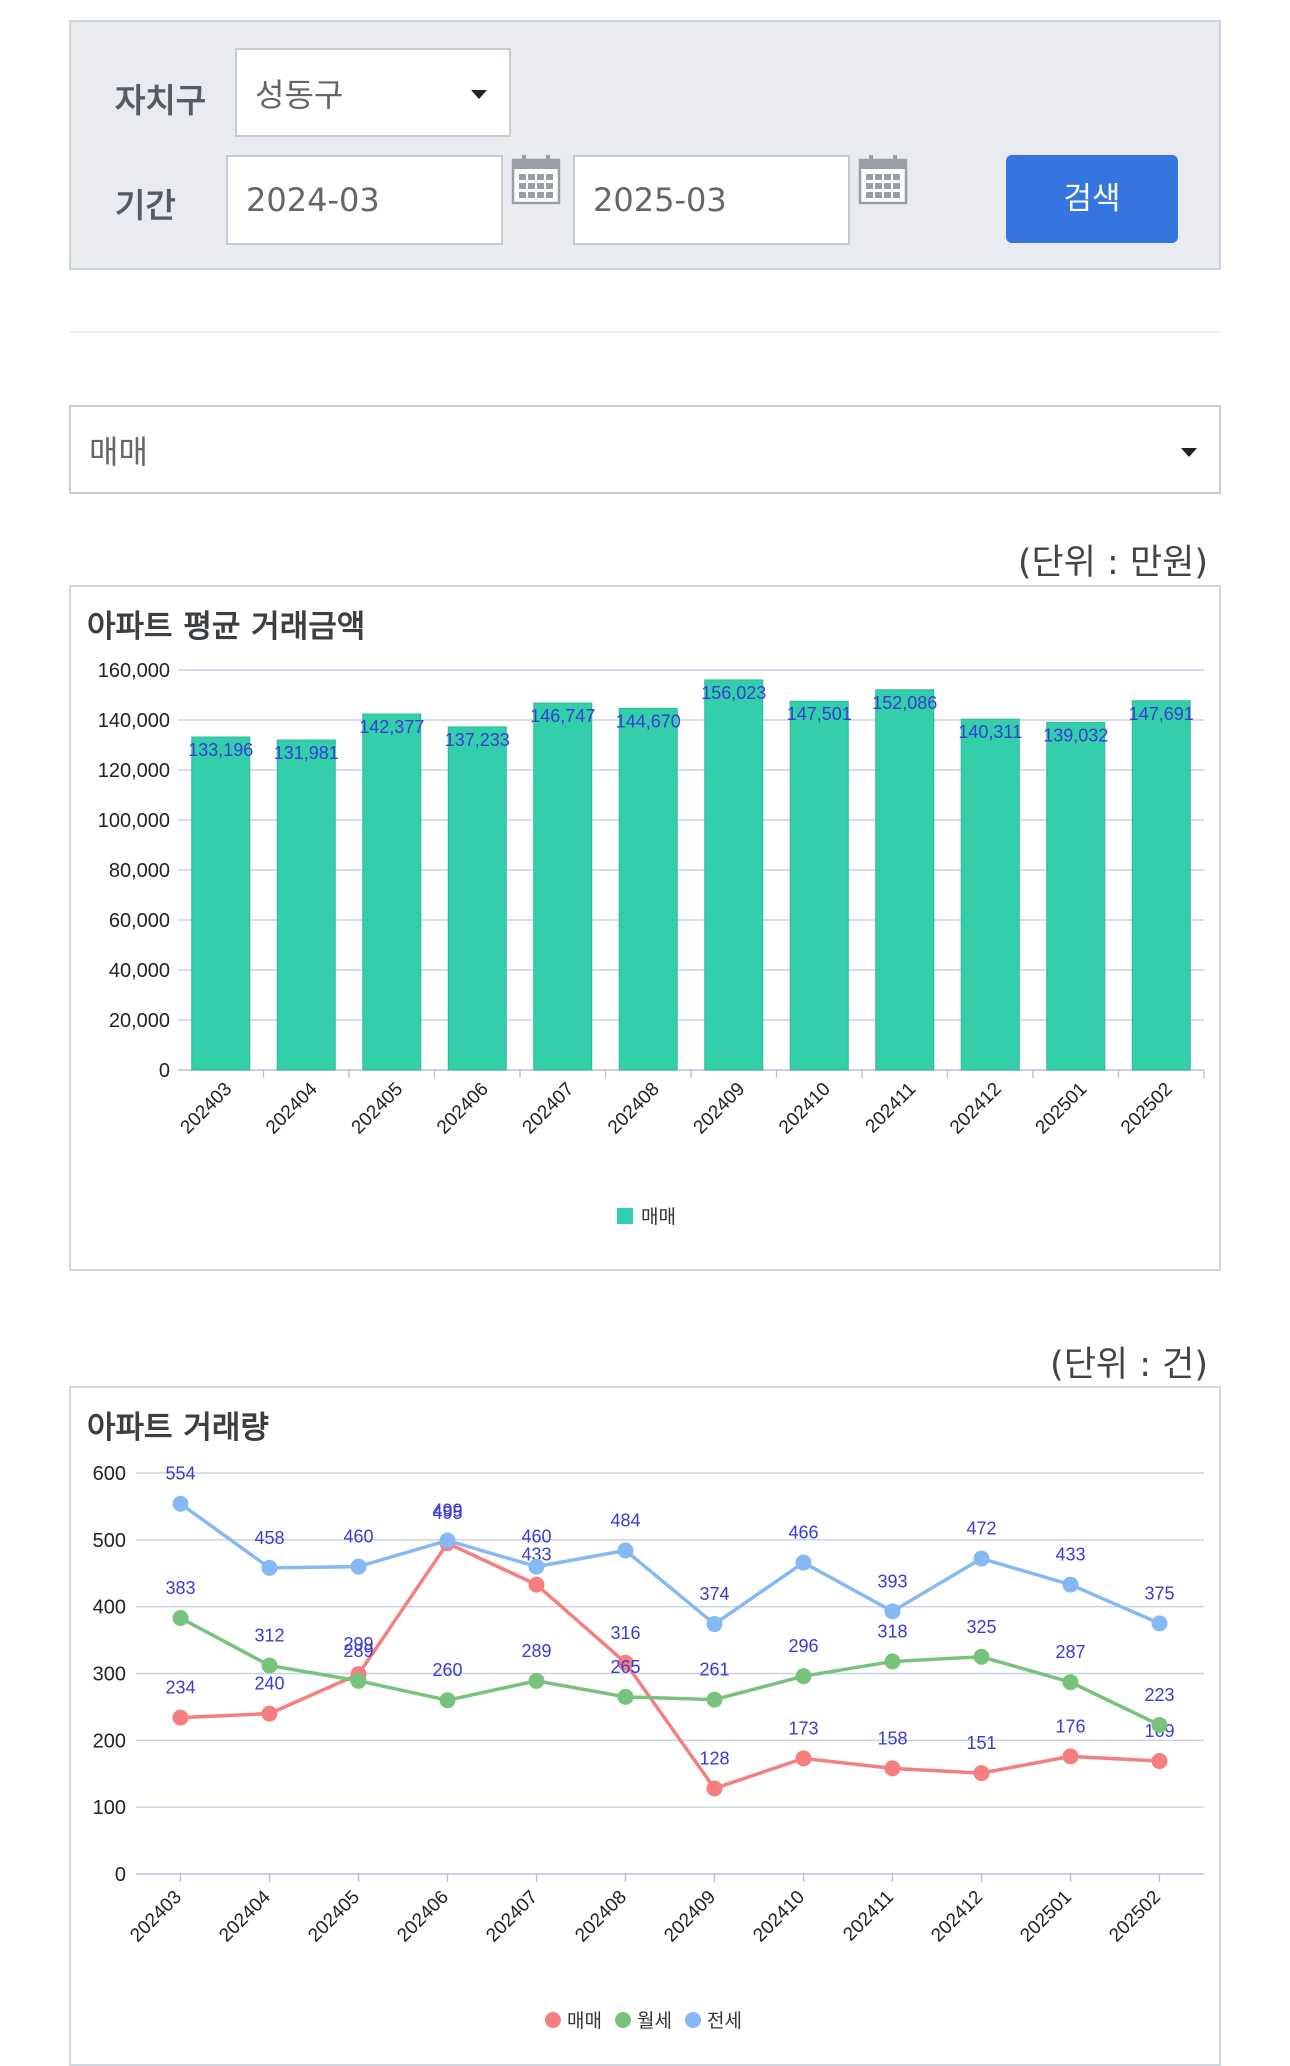  I want to click on district-label: 자치구, so click(161, 100).